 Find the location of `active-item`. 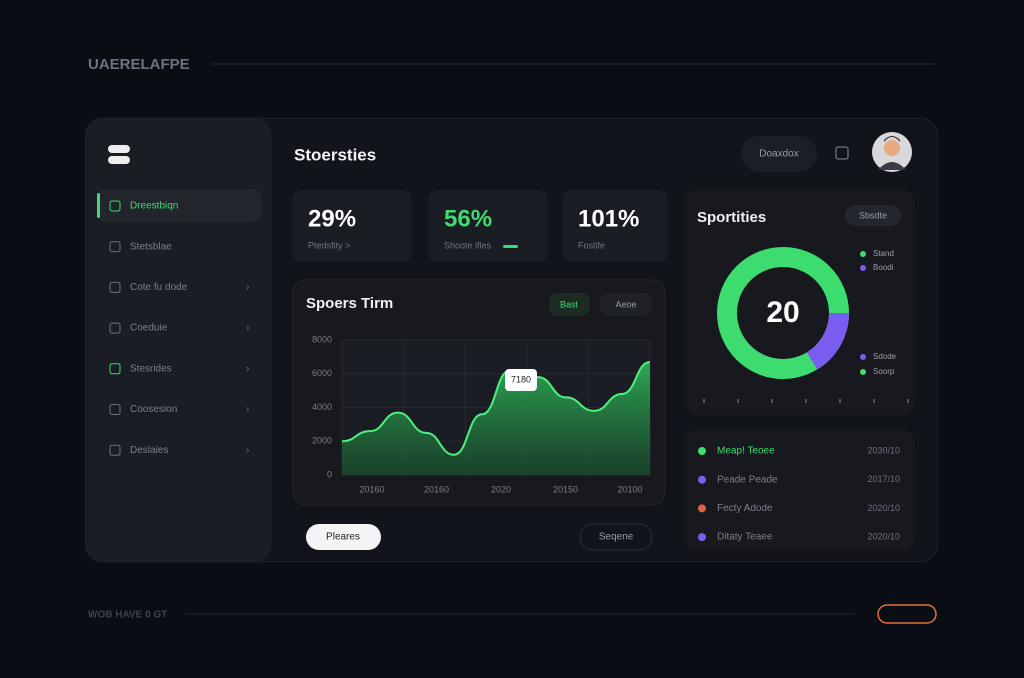

active-item is located at coordinates (179, 205).